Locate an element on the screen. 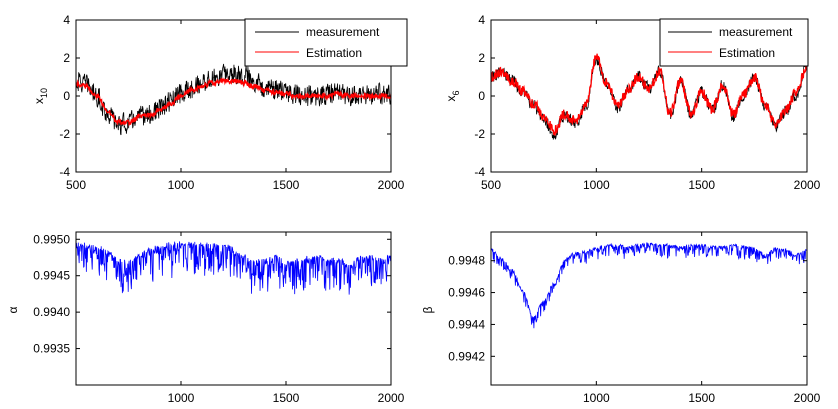  series-line-beta is located at coordinates (649, 285).